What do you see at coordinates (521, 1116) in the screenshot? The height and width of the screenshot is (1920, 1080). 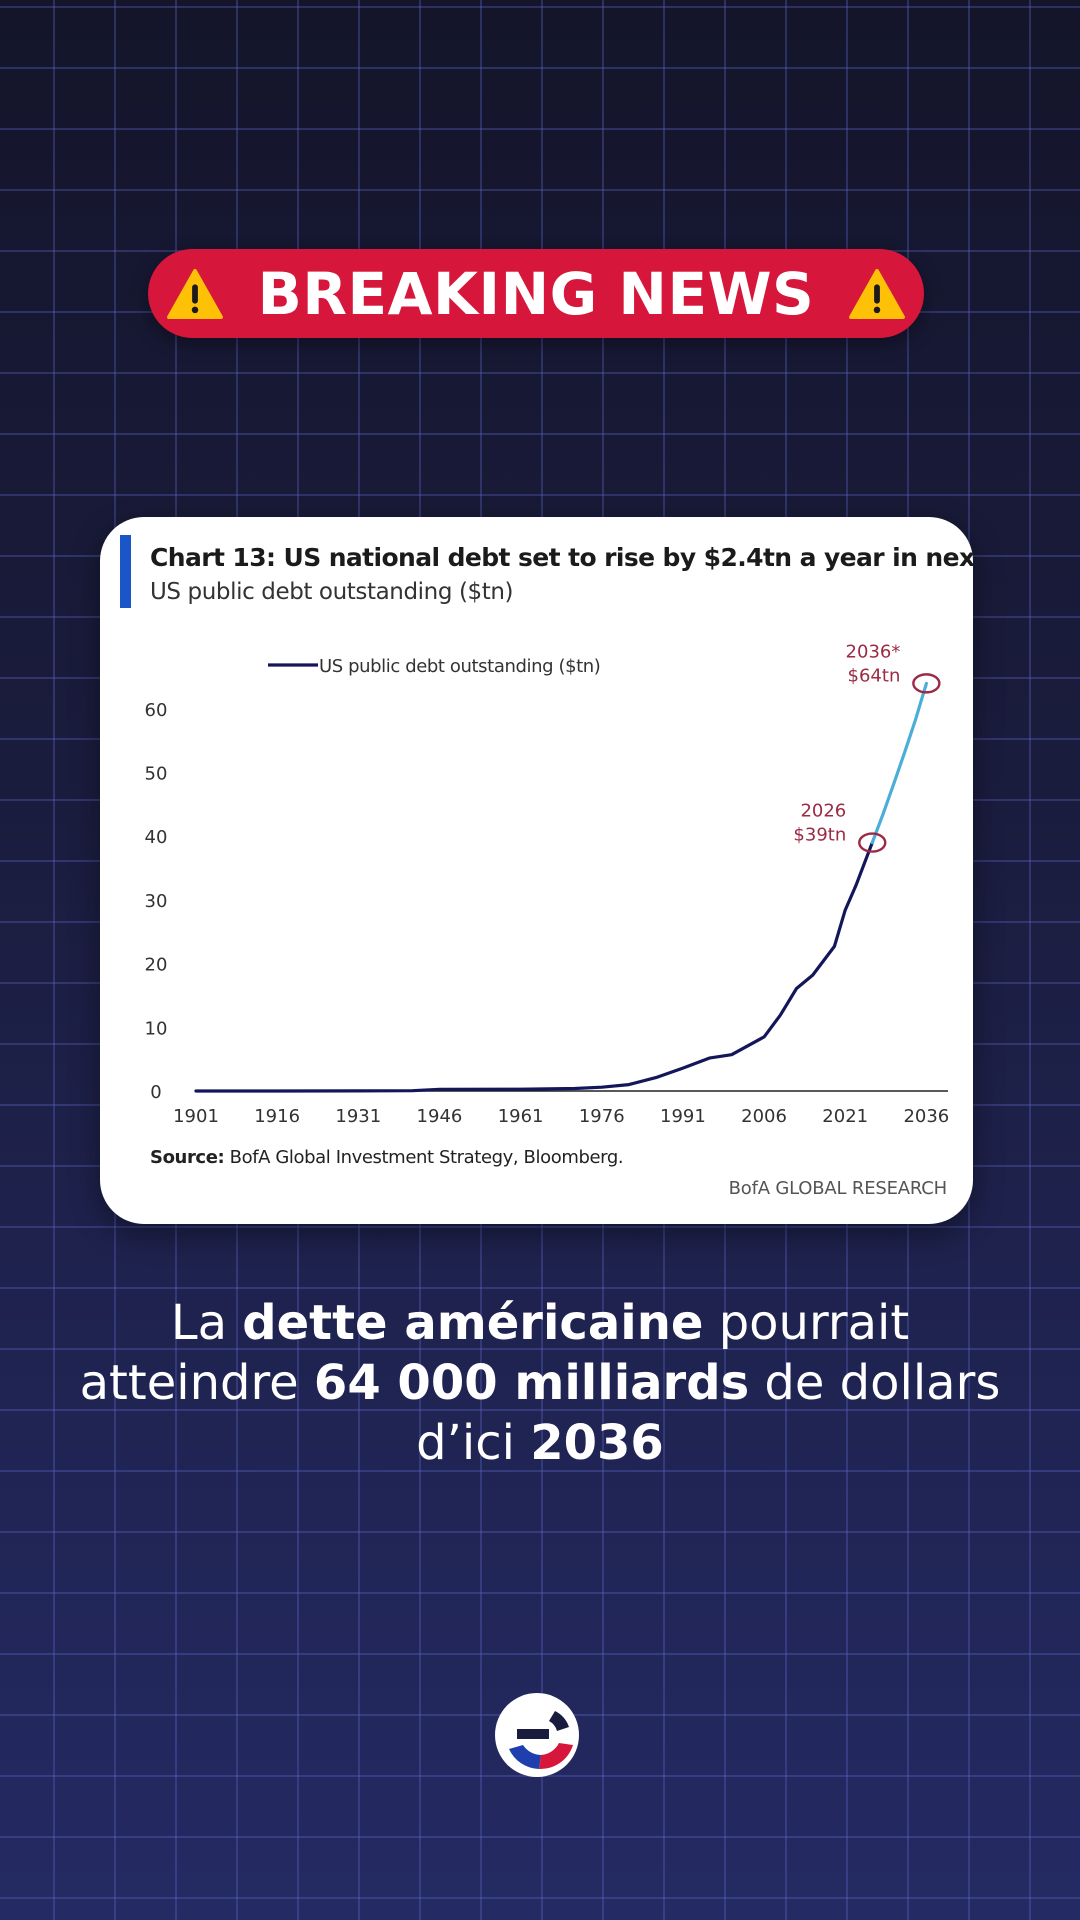 I see `x-tick-label: 1961` at bounding box center [521, 1116].